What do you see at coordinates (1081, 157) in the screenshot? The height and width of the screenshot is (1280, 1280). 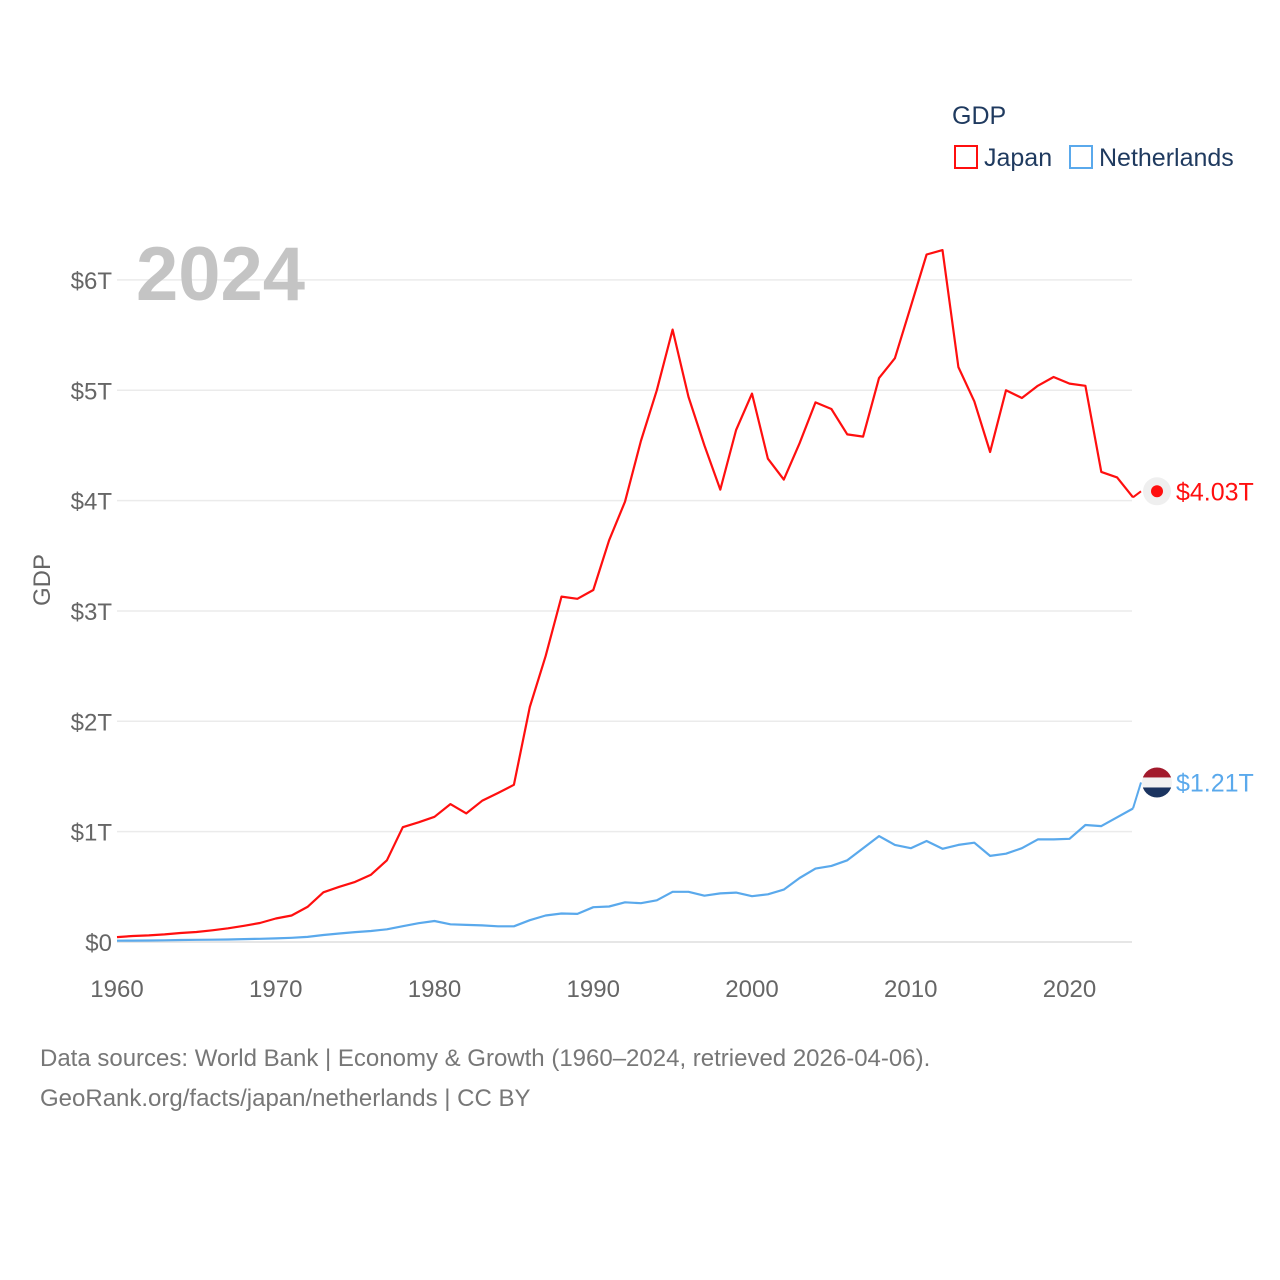 I see `legend-swatch-netherlands` at bounding box center [1081, 157].